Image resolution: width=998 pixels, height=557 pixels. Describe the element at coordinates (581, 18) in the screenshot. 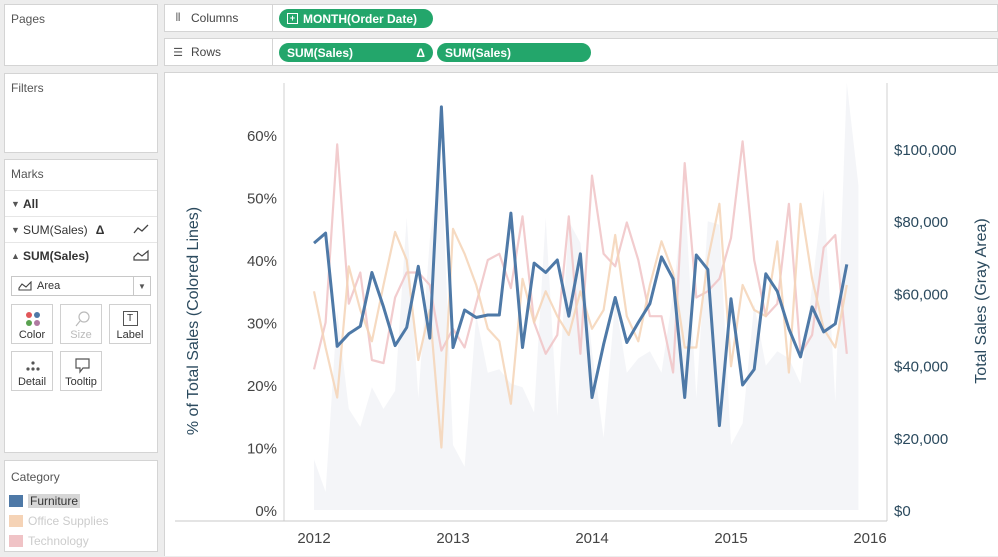

I see `columns-shelf: ⦀ Columns + MONTH(Order Date)` at that location.